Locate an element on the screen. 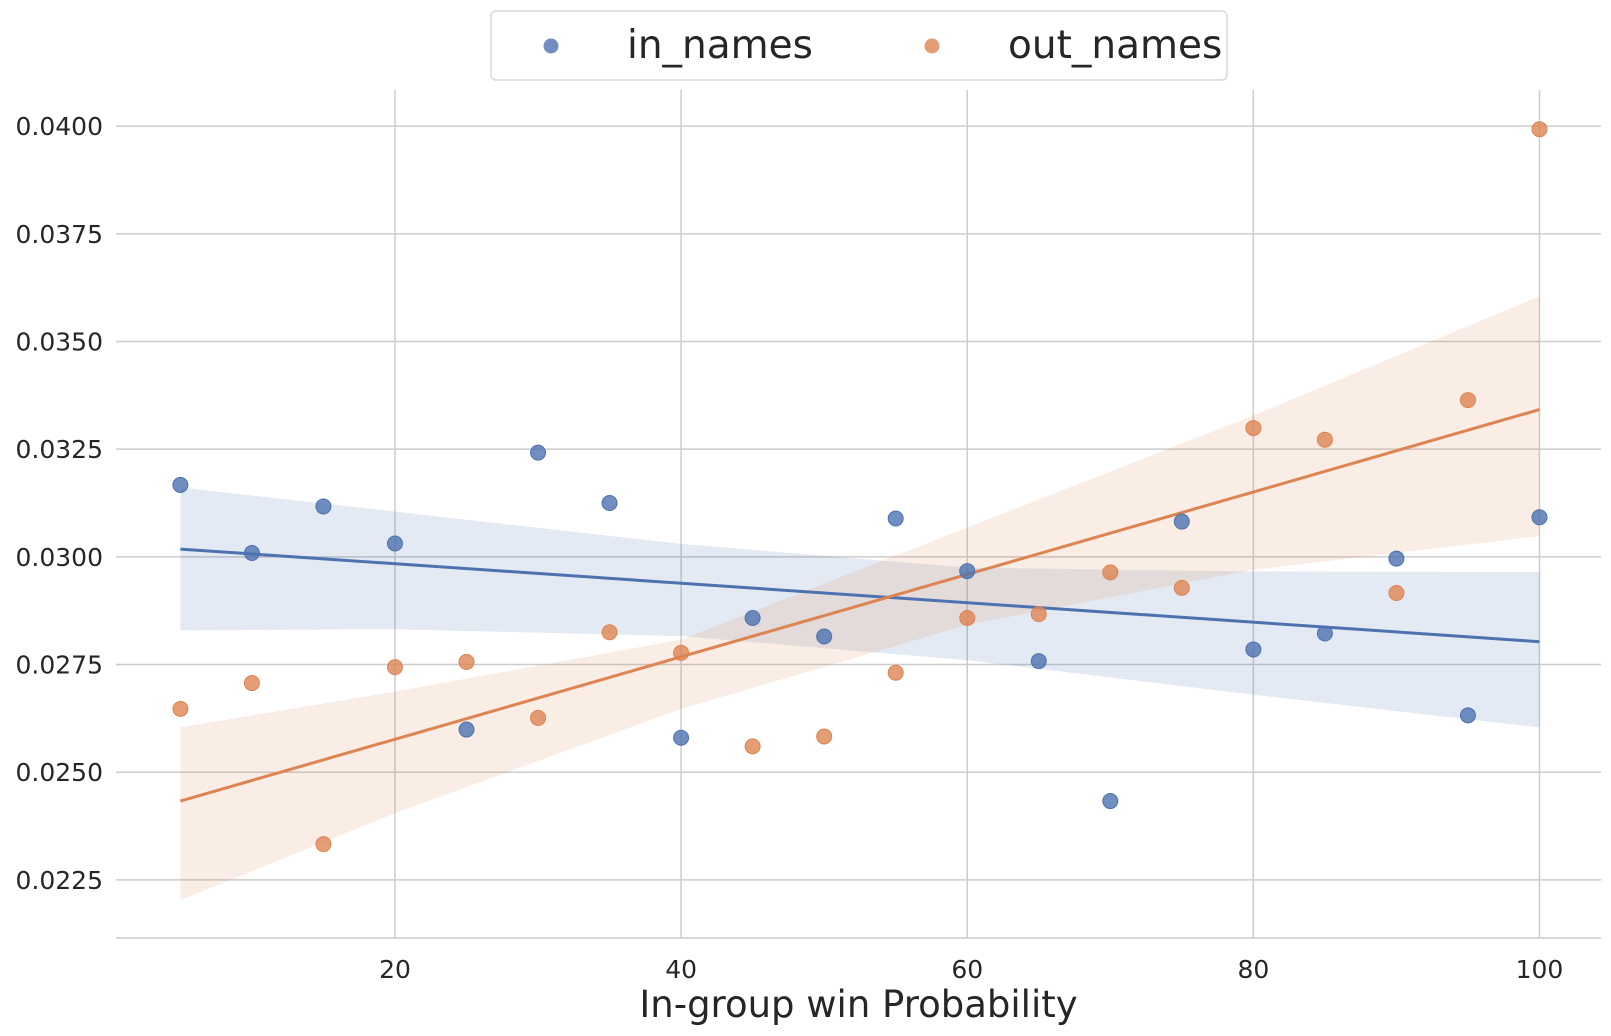 This screenshot has width=1611, height=1036. y-tick-label: 0.0350 is located at coordinates (59, 342).